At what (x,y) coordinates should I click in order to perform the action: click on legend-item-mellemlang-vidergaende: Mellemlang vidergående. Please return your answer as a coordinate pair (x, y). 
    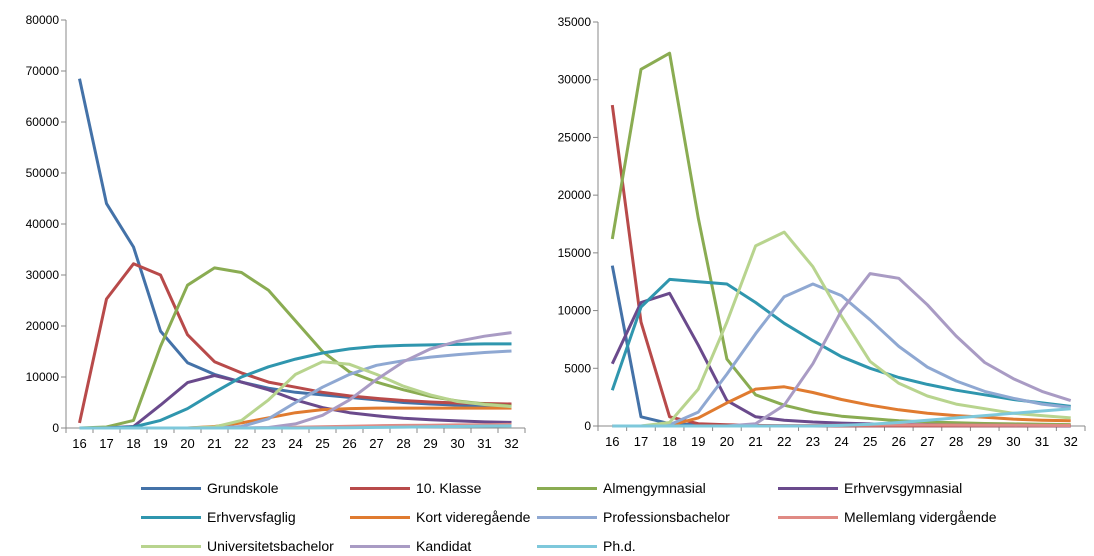
    Looking at the image, I should click on (887, 517).